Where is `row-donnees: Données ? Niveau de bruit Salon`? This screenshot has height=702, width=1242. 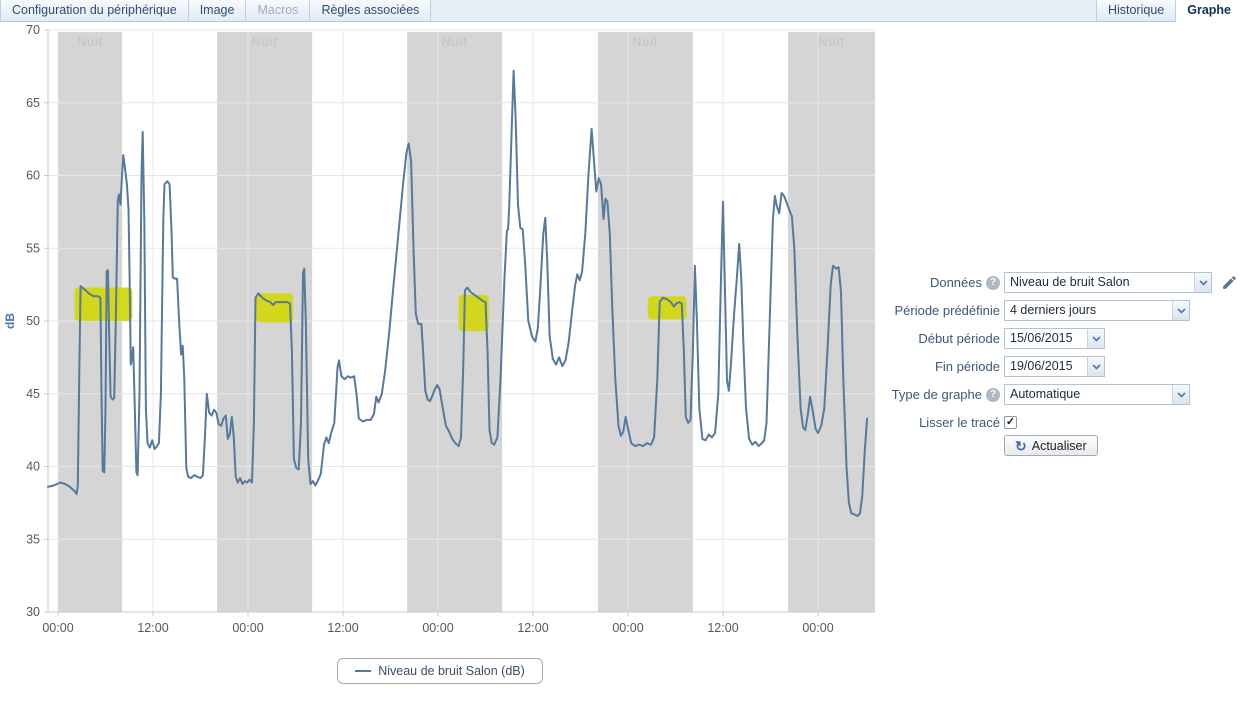 row-donnees: Données ? Niveau de bruit Salon is located at coordinates (1013, 282).